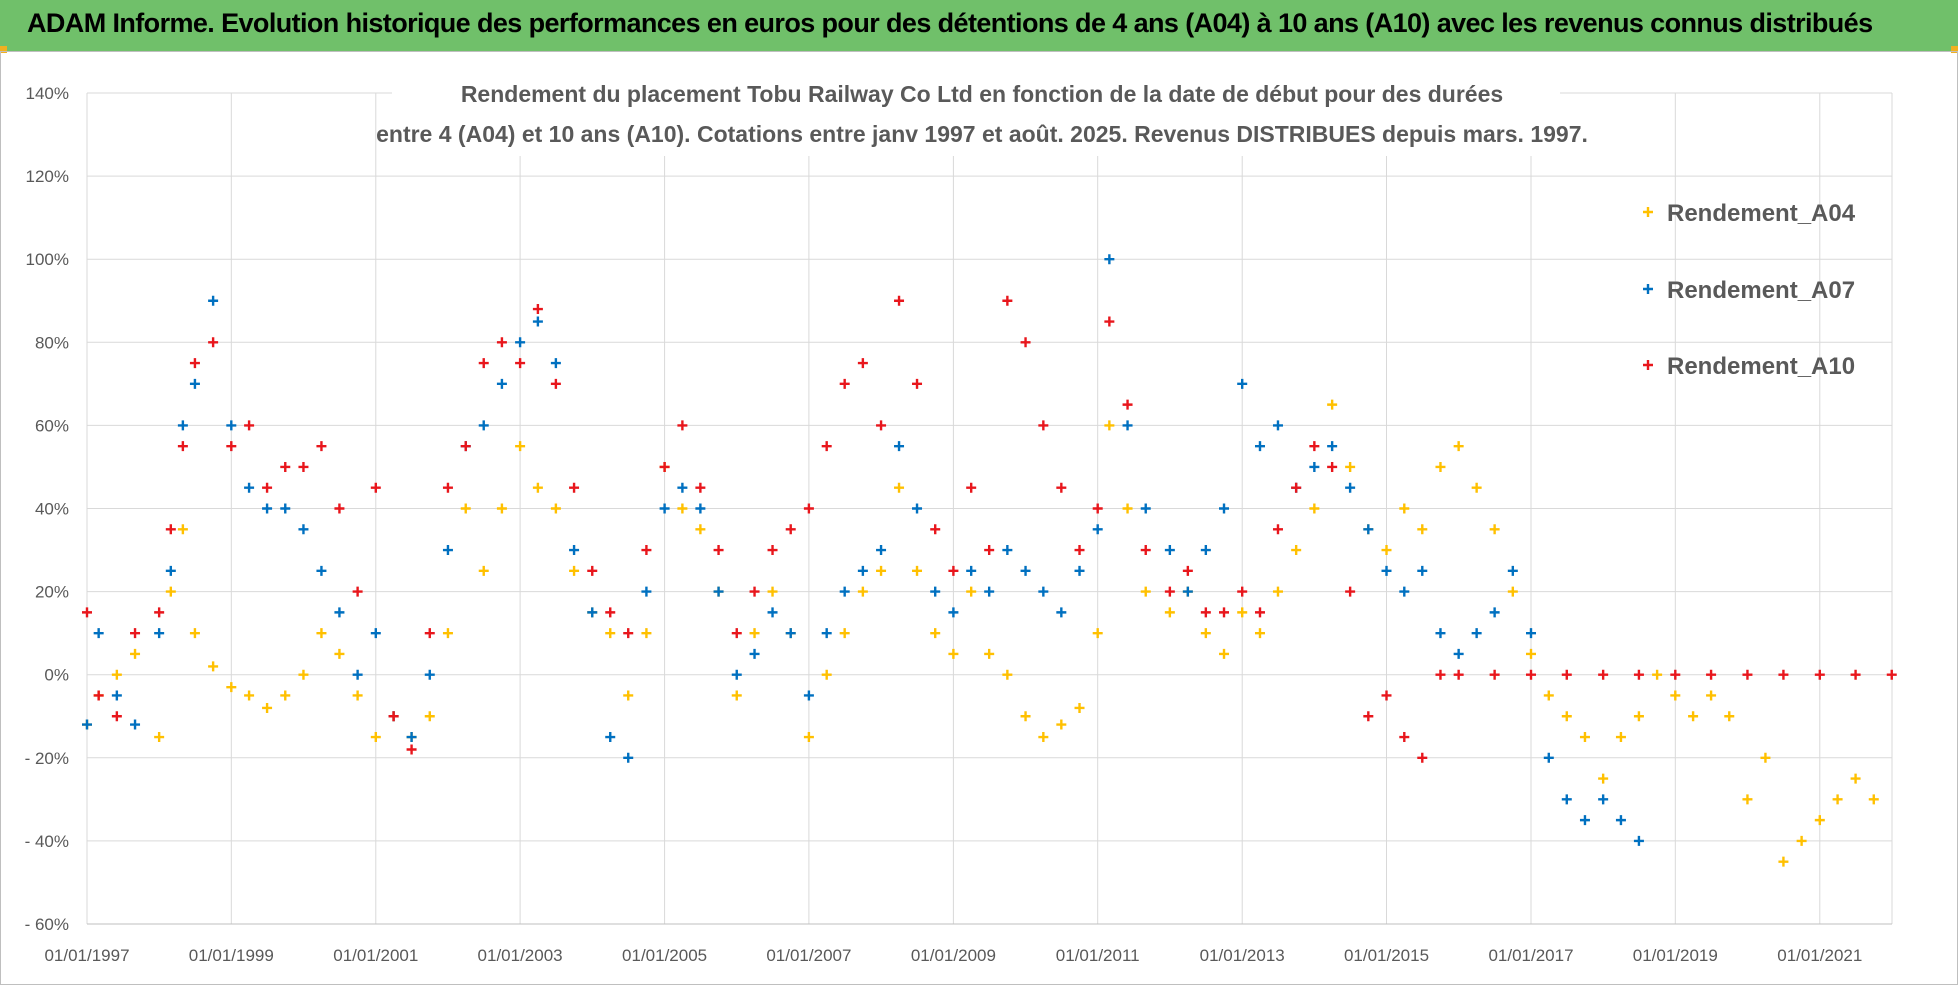 Image resolution: width=1958 pixels, height=985 pixels. What do you see at coordinates (47, 93) in the screenshot?
I see `y-tick-label: 140%` at bounding box center [47, 93].